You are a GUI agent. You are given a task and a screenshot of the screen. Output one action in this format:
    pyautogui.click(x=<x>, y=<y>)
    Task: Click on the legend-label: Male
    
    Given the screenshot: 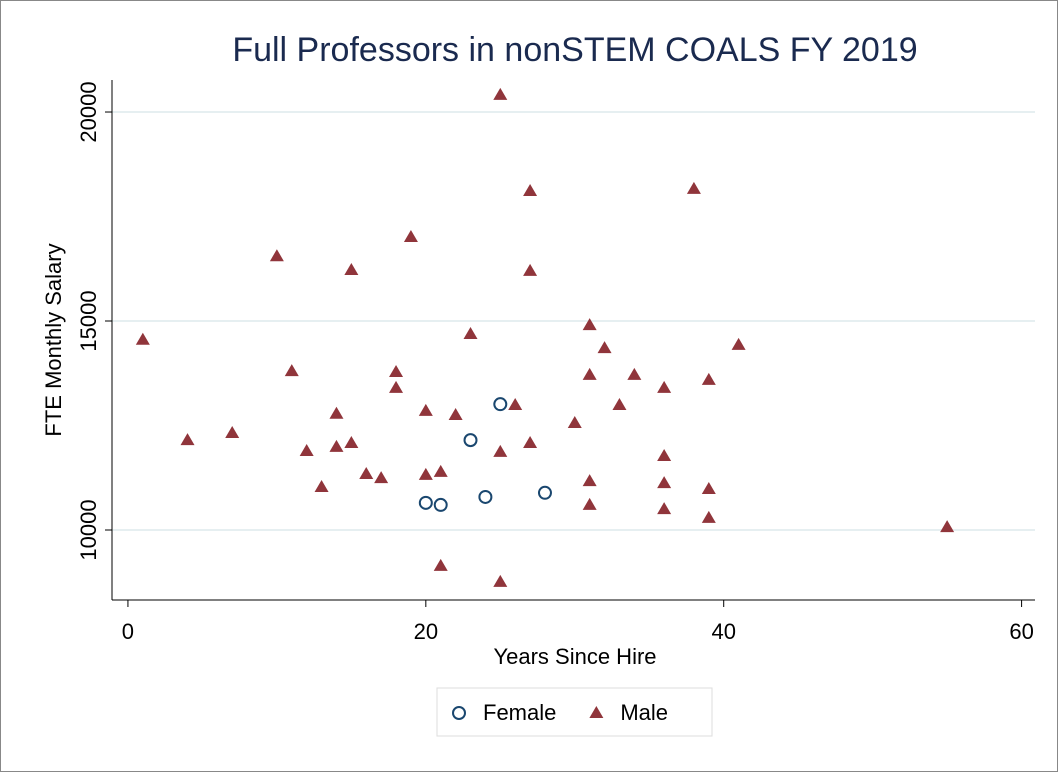 What is the action you would take?
    pyautogui.click(x=644, y=712)
    